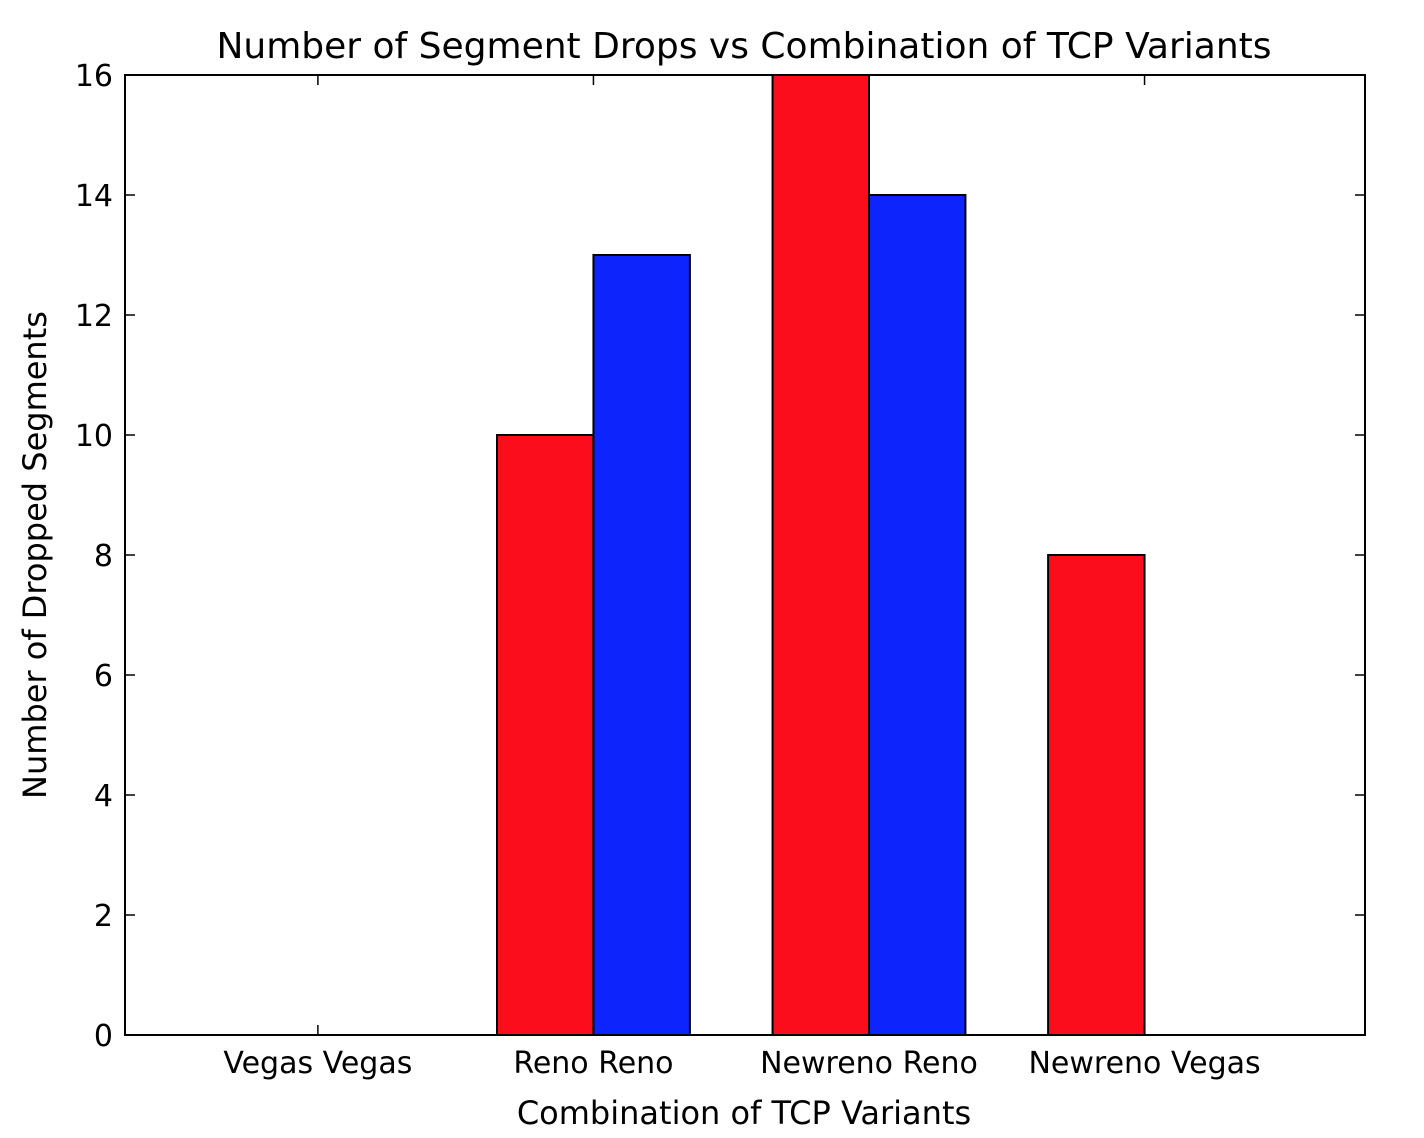 This screenshot has height=1138, width=1424. Describe the element at coordinates (744, 1113) in the screenshot. I see `x-axis-label: Combination of TCP Variants` at that location.